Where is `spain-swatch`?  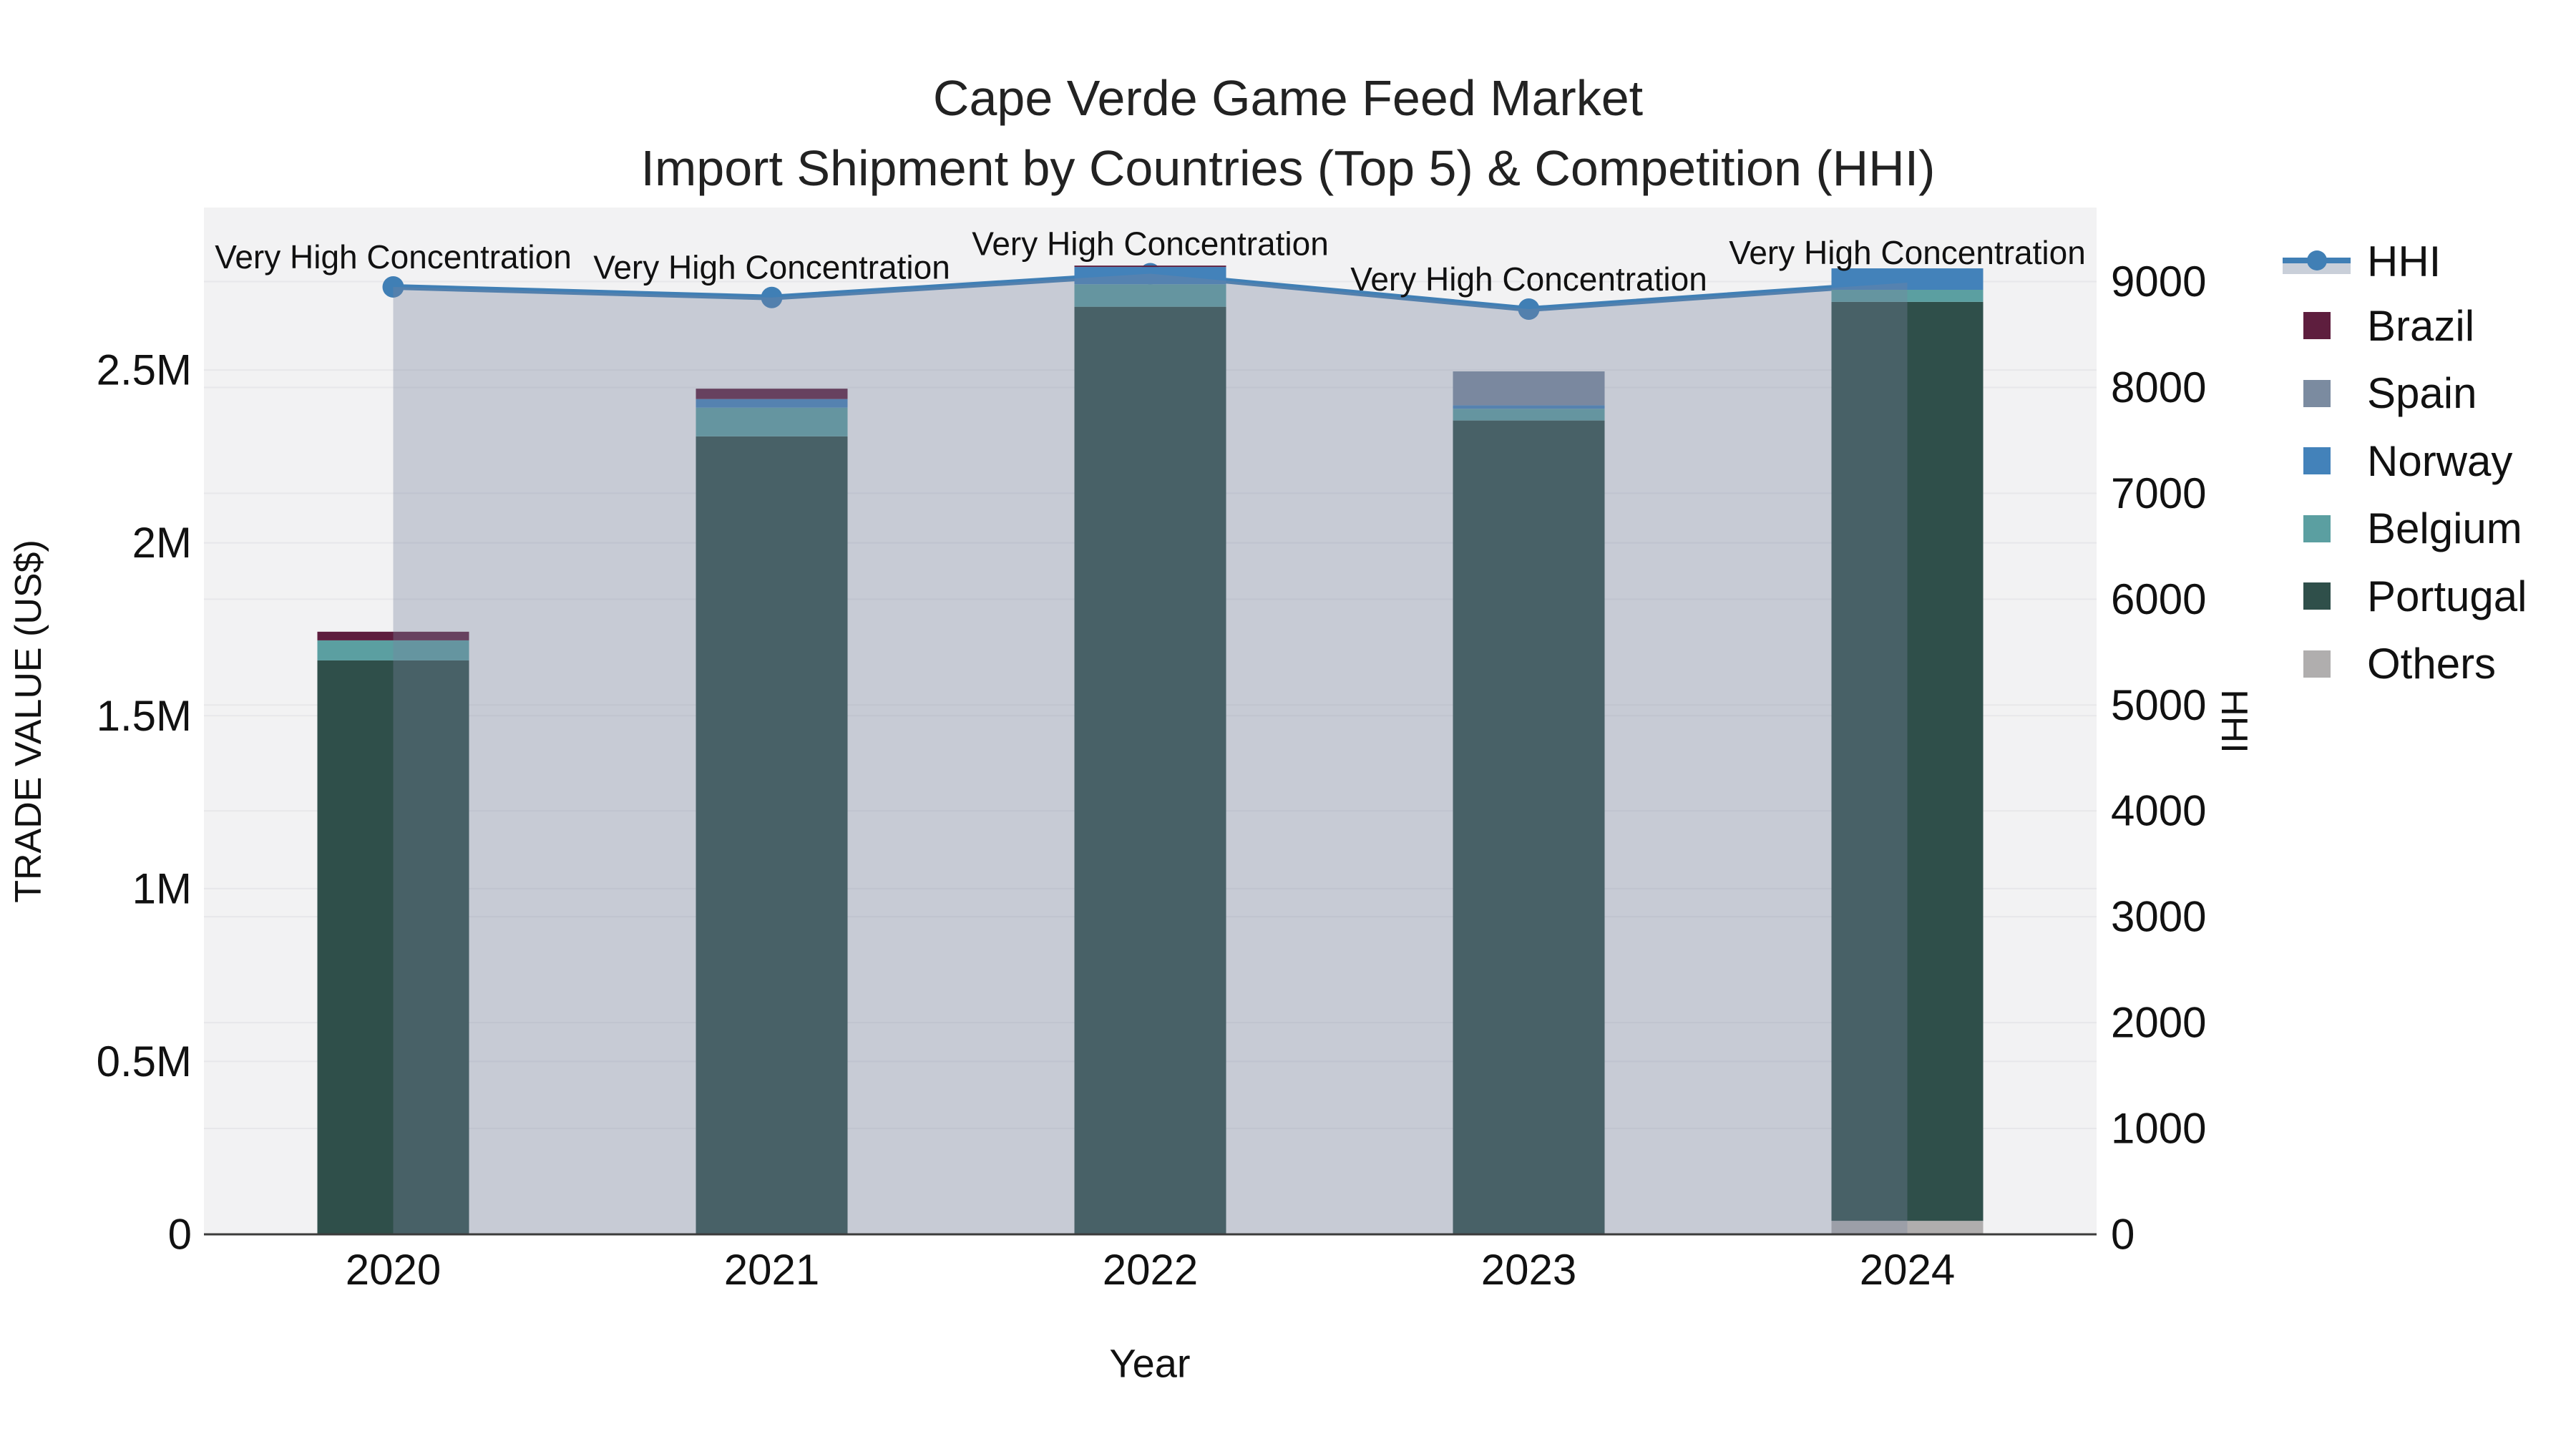 spain-swatch is located at coordinates (2316, 393).